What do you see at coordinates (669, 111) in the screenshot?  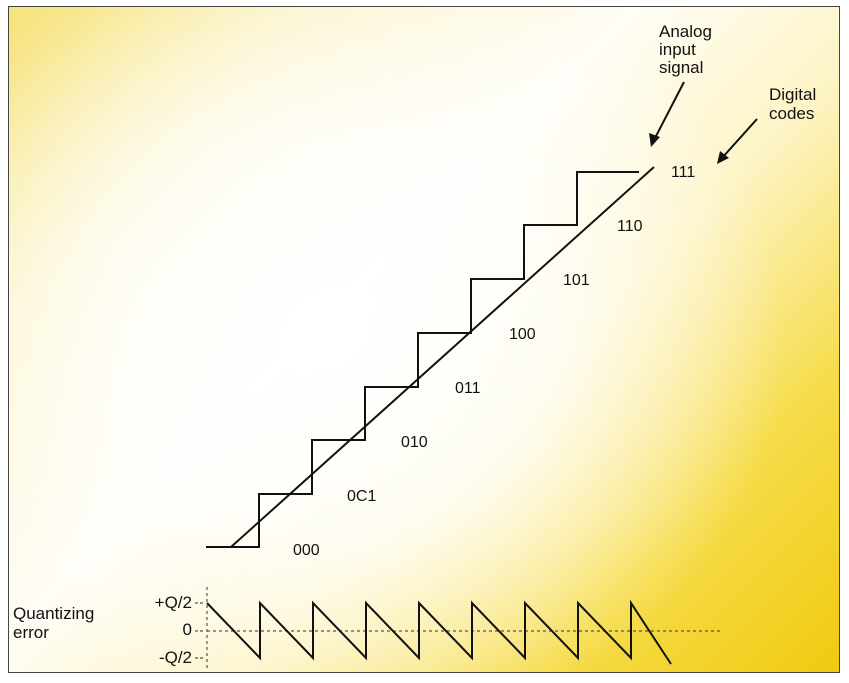 I see `analog-arrow-shaft` at bounding box center [669, 111].